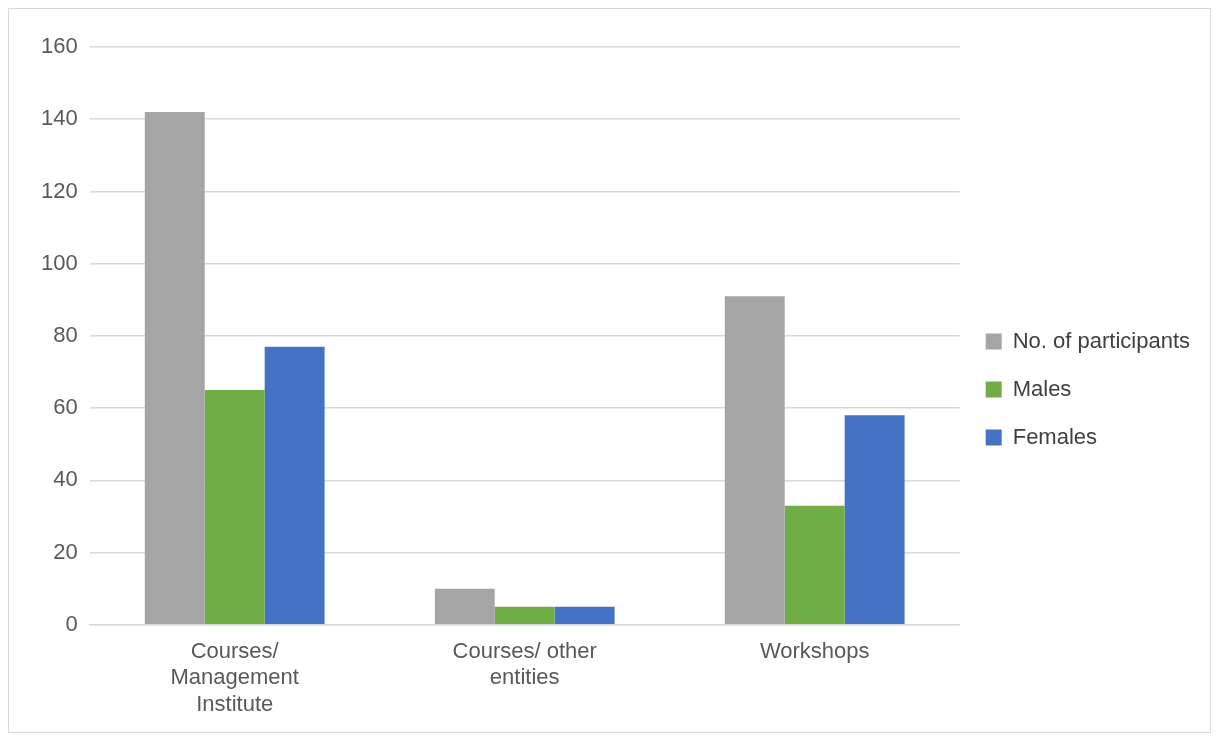 The image size is (1219, 741). Describe the element at coordinates (65, 407) in the screenshot. I see `y-tick-label: 60` at that location.